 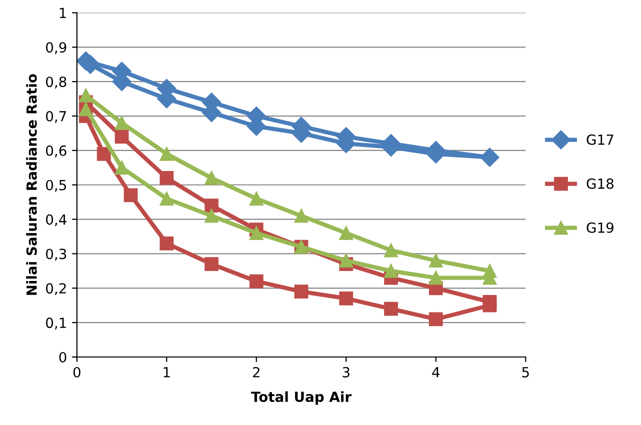 I want to click on x-tick-label: 4, so click(x=436, y=372).